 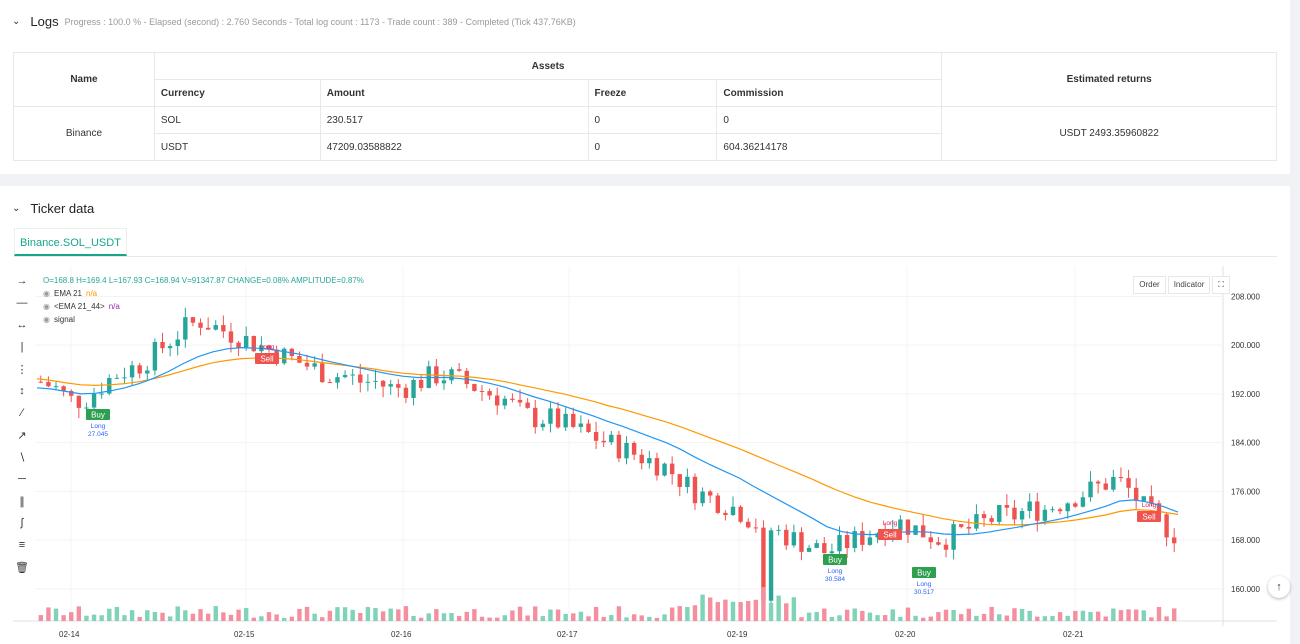 I want to click on y-tick-label: 160.000, so click(x=1245, y=589).